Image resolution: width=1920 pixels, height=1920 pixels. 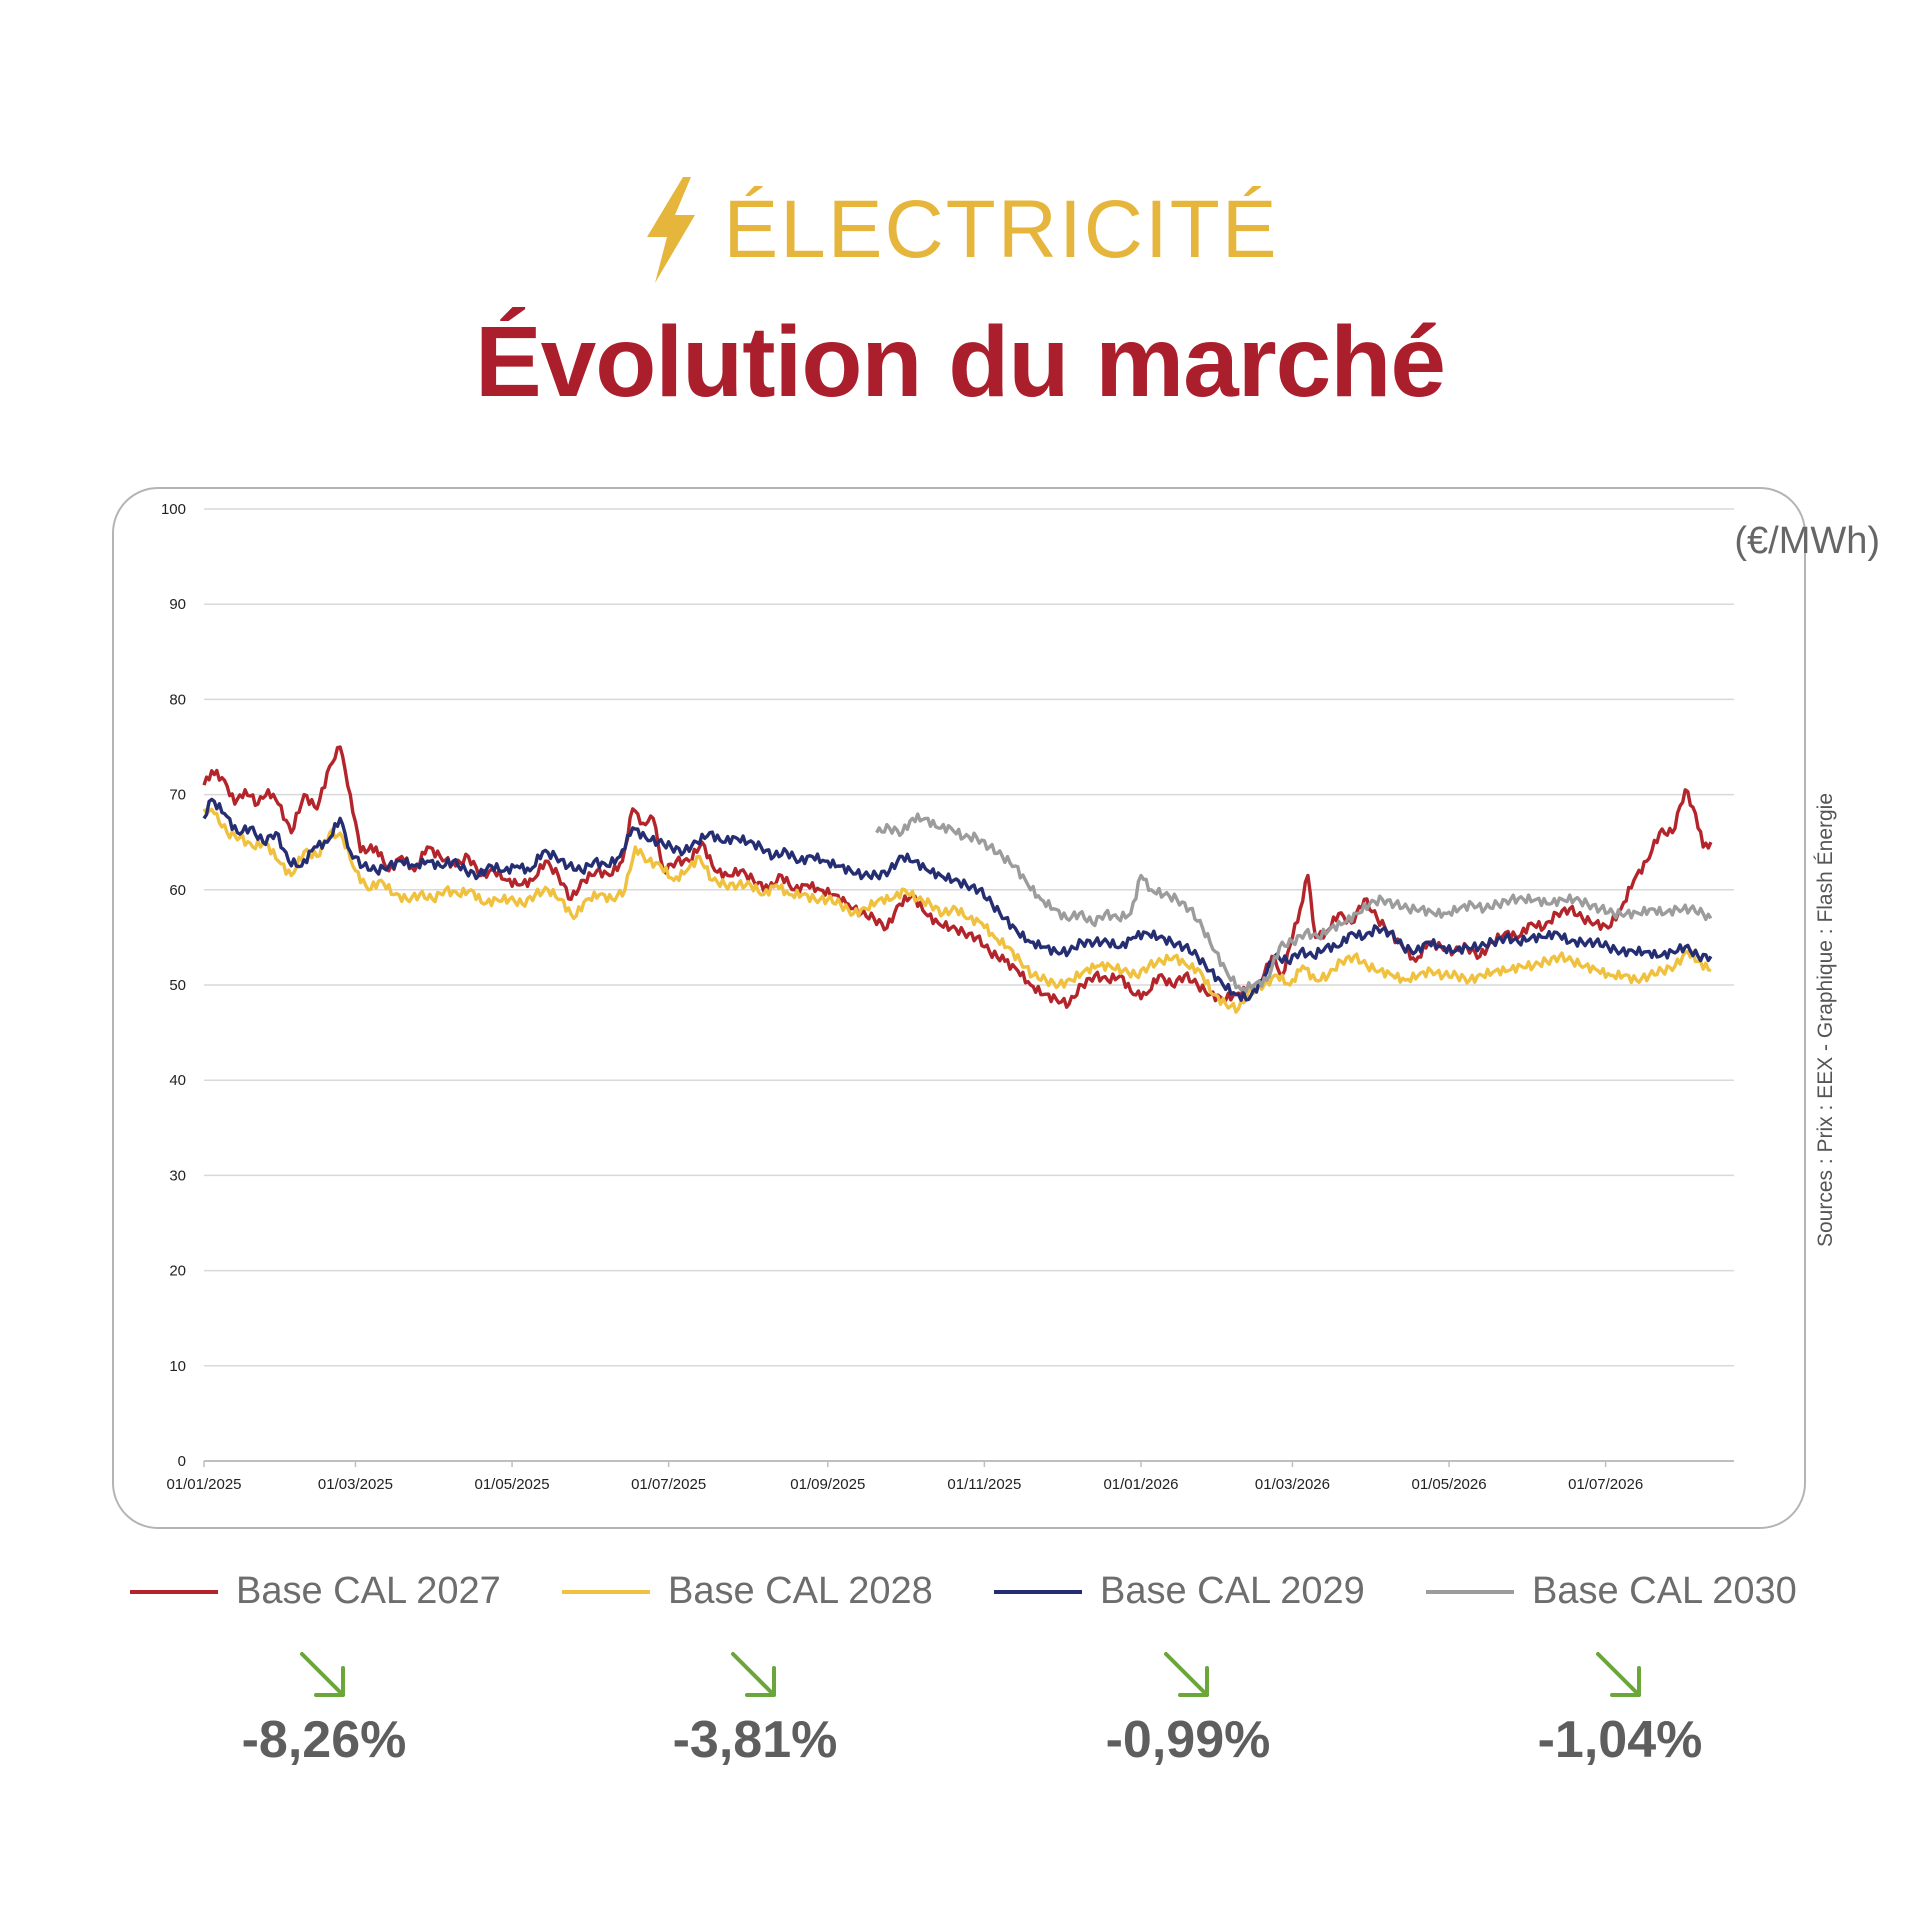 What do you see at coordinates (1620, 1740) in the screenshot?
I see `variation-value: -1,04%` at bounding box center [1620, 1740].